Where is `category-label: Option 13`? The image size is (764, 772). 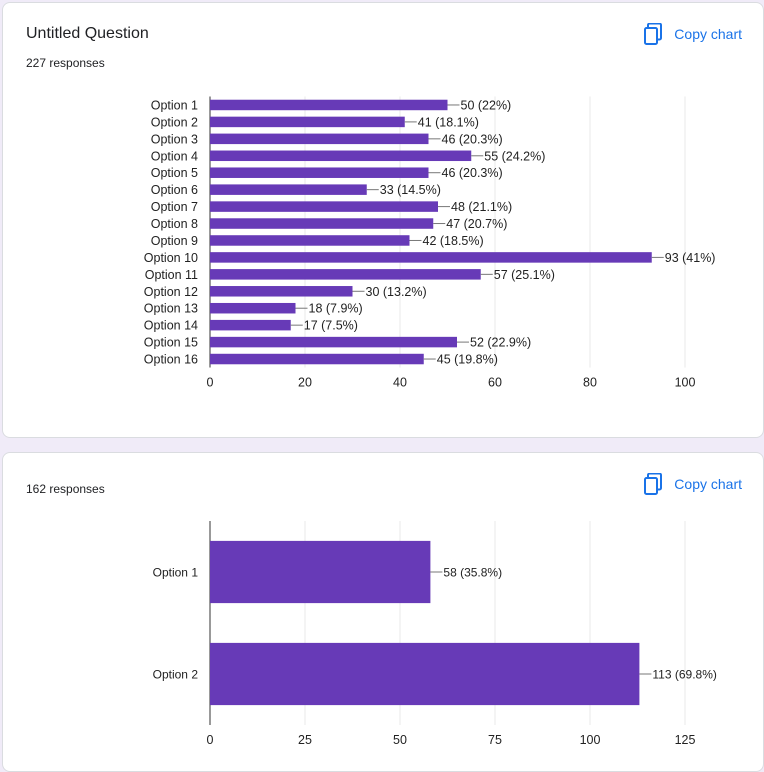
category-label: Option 13 is located at coordinates (171, 309).